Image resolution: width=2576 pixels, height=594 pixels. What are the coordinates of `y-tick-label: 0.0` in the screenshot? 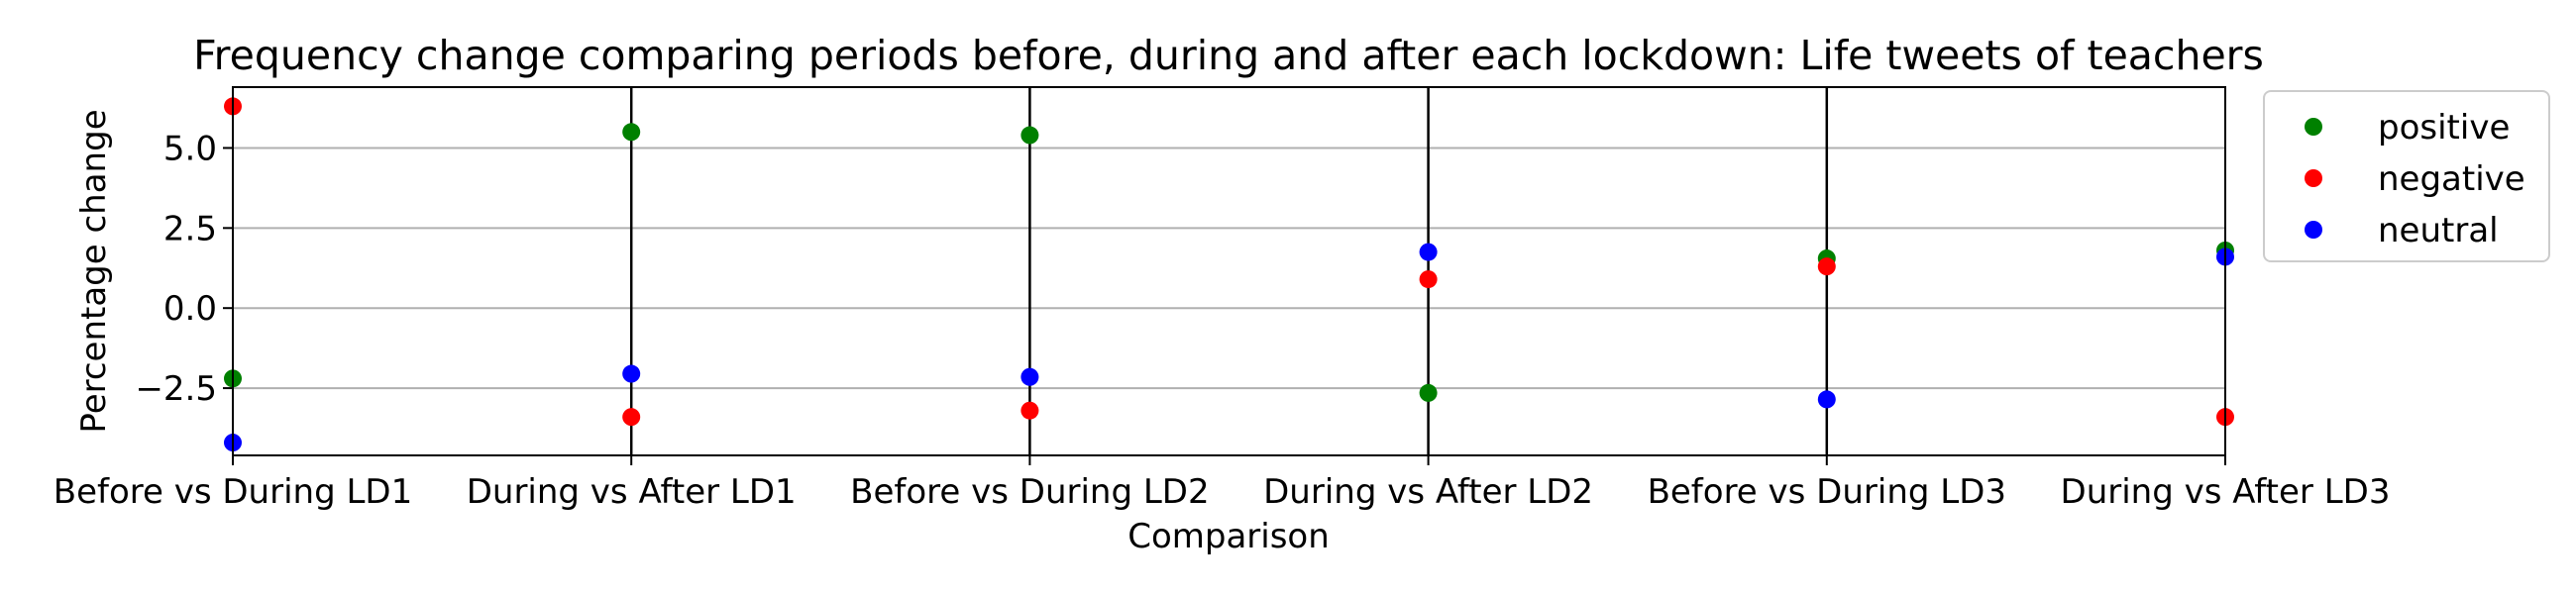 It's located at (190, 309).